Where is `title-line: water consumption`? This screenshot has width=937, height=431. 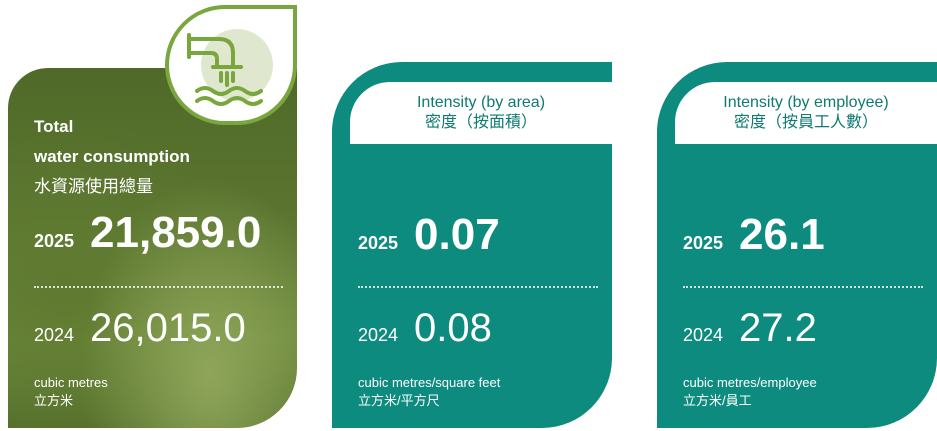
title-line: water consumption is located at coordinates (112, 156).